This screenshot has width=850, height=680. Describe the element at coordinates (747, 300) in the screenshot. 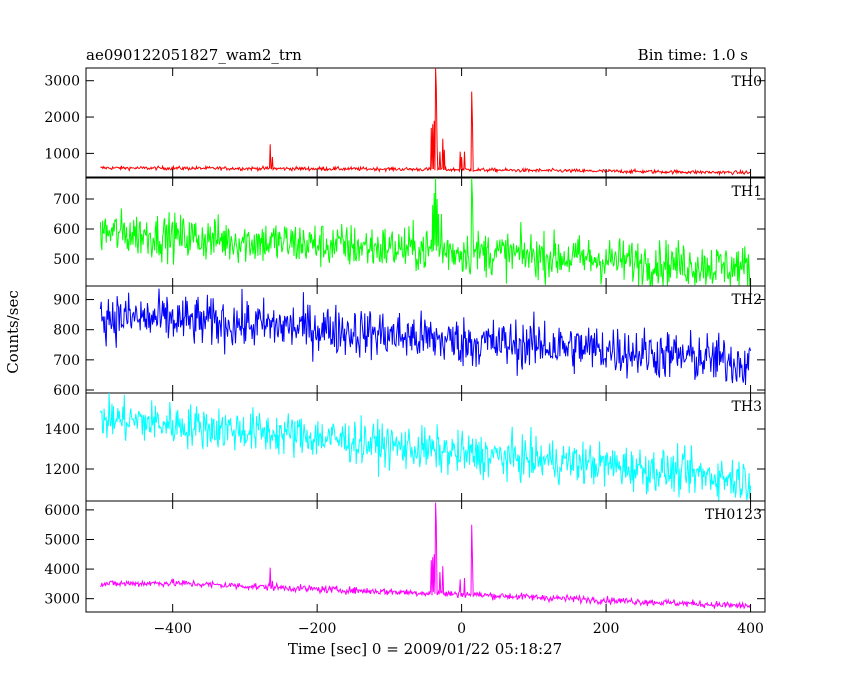

I see `panel-label-TH2: TH2` at that location.